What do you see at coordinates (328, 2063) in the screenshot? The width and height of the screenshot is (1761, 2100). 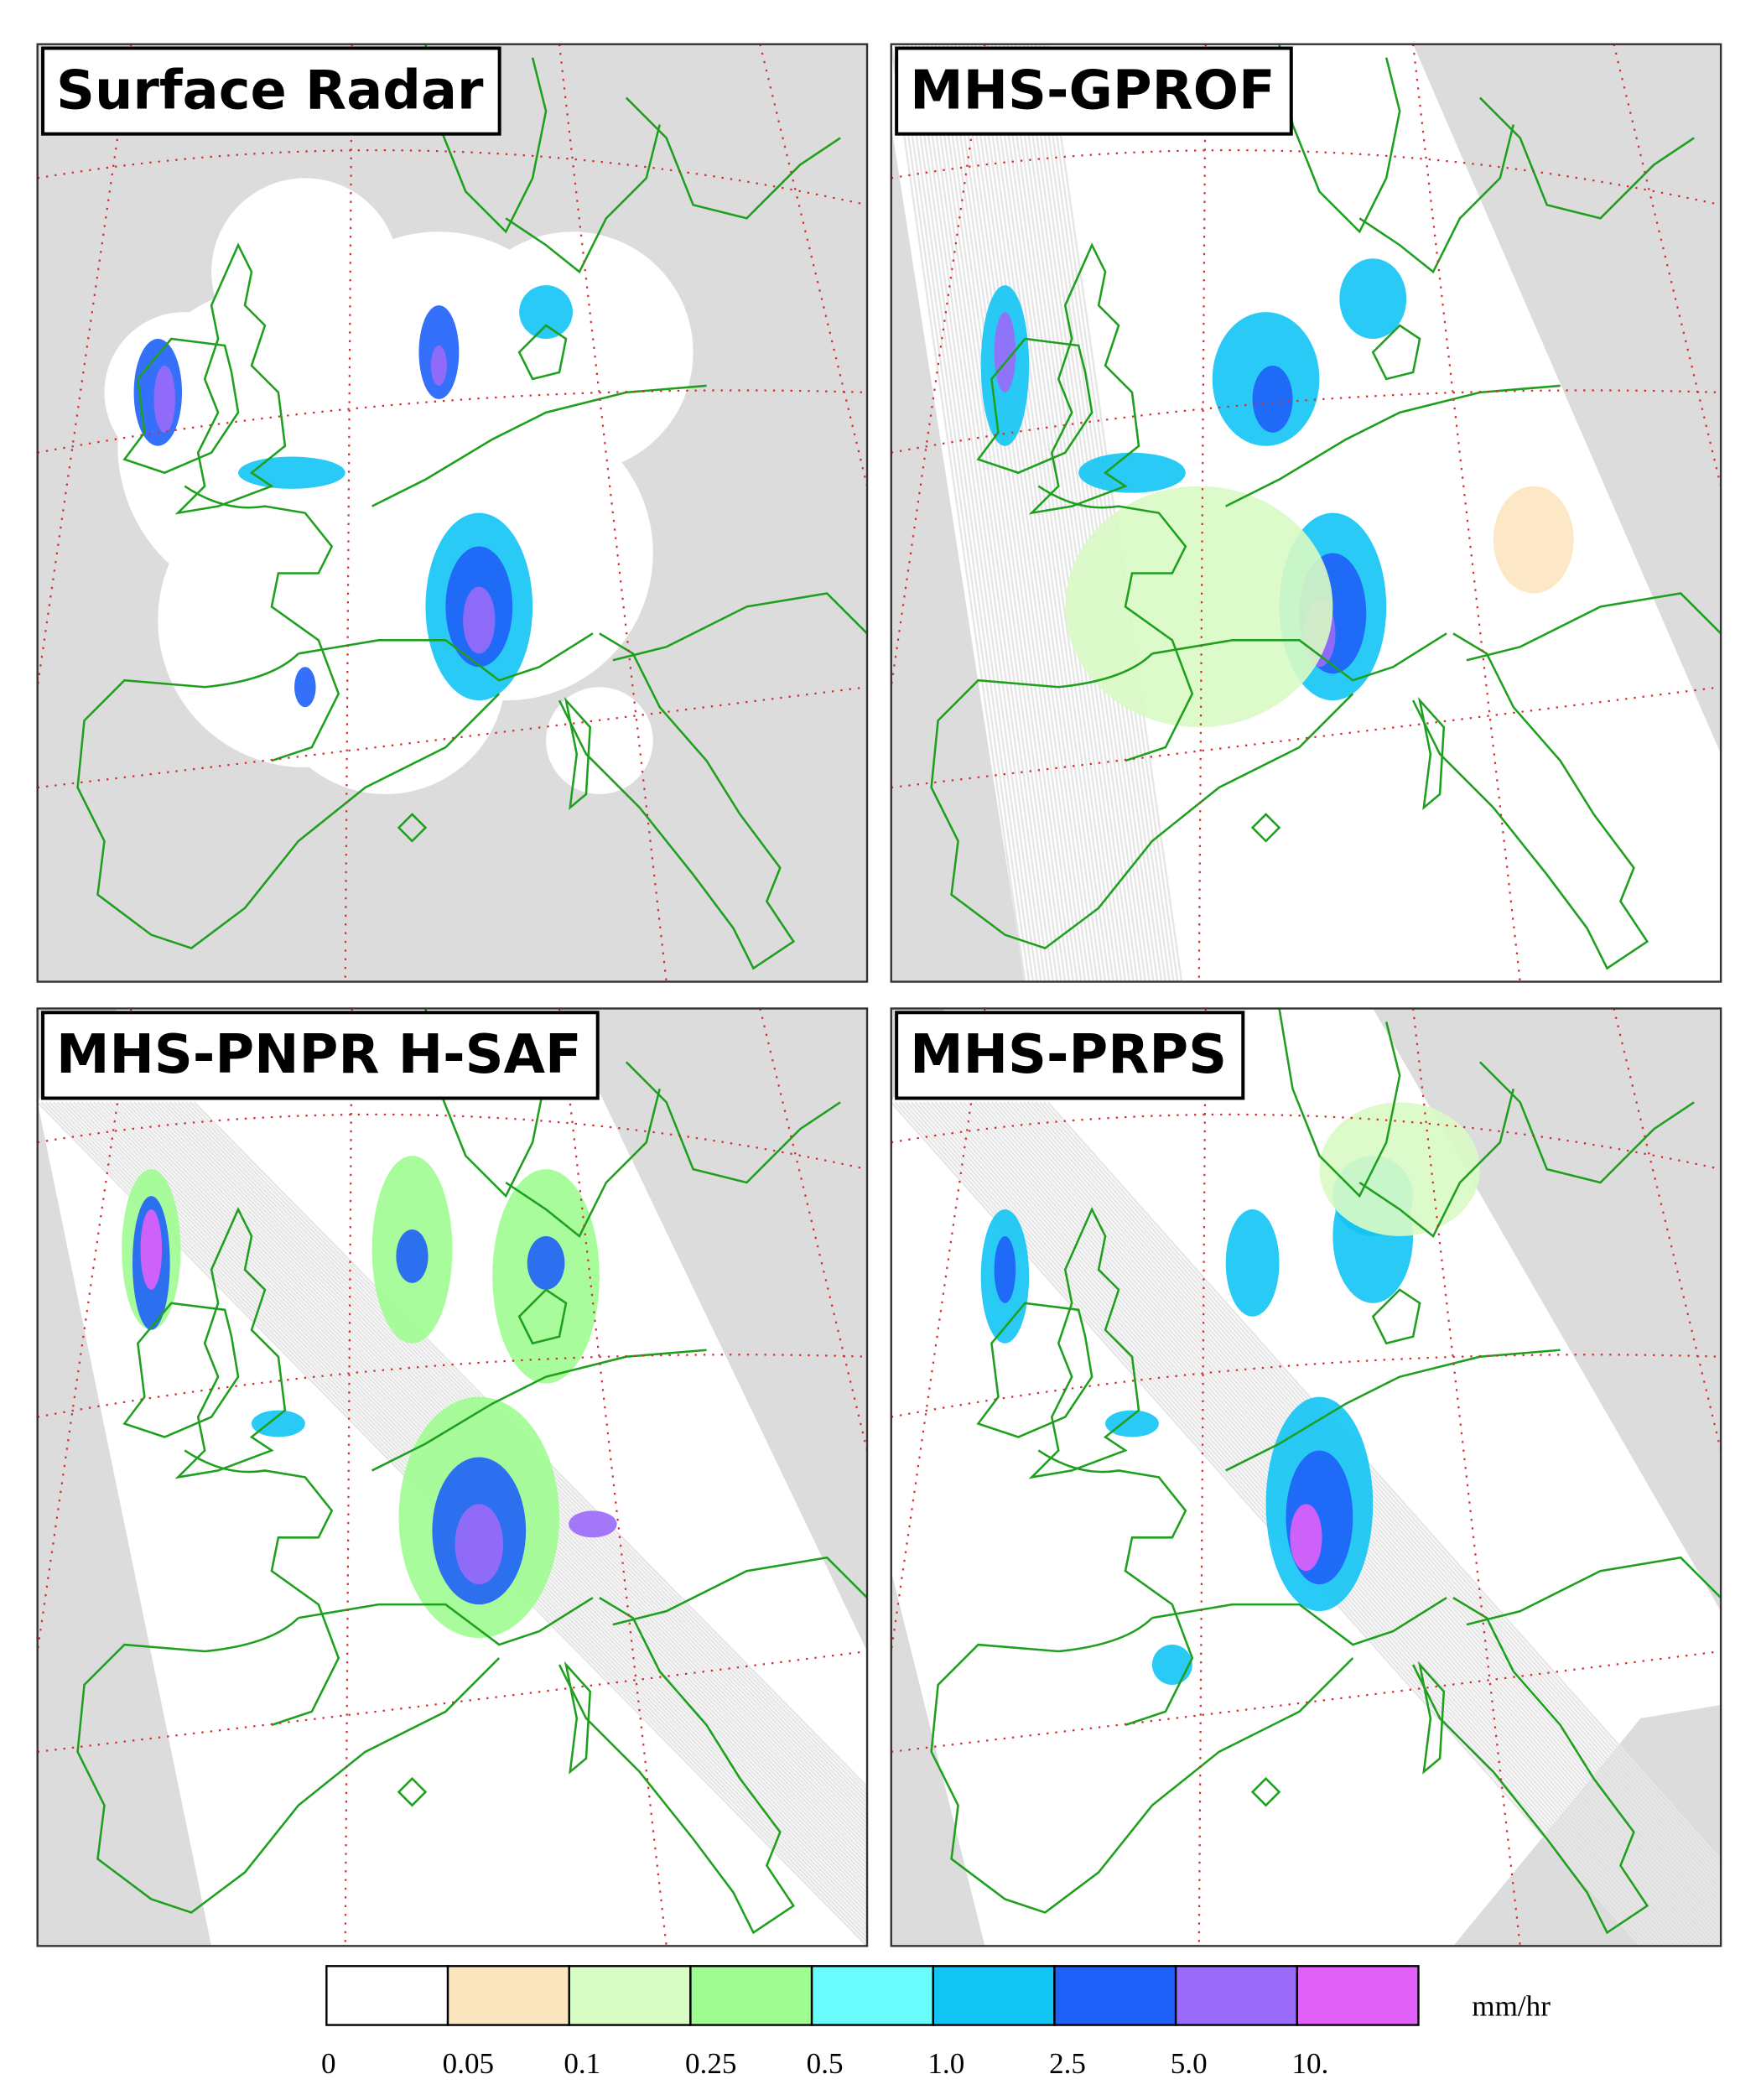 I see `colorbar-tick-label: 0` at bounding box center [328, 2063].